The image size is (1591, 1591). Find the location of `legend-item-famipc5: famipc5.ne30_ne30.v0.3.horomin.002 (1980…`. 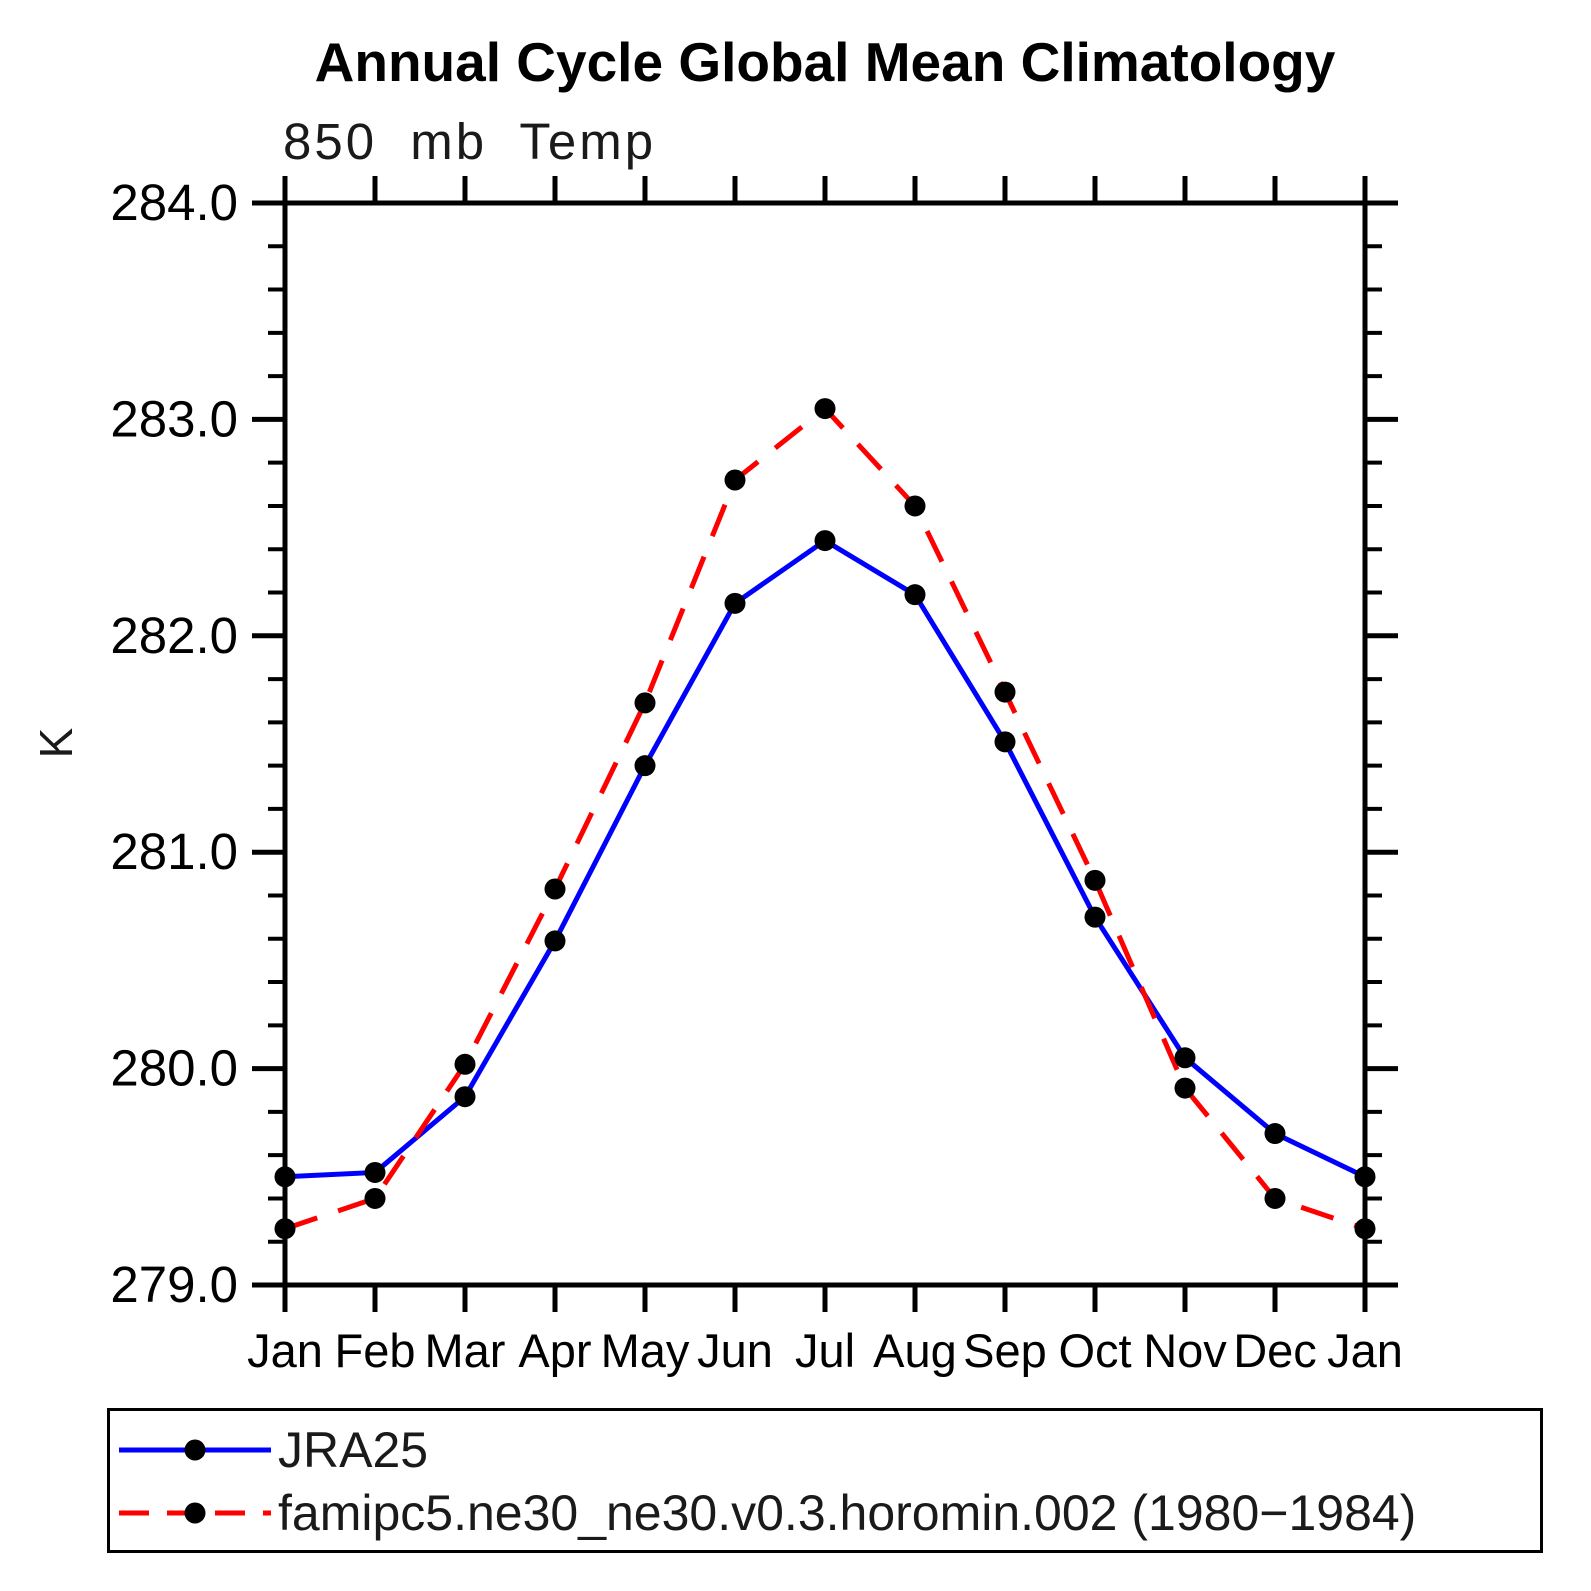

legend-item-famipc5: famipc5.ne30_ne30.v0.3.horomin.002 (1980… is located at coordinates (766, 1513).